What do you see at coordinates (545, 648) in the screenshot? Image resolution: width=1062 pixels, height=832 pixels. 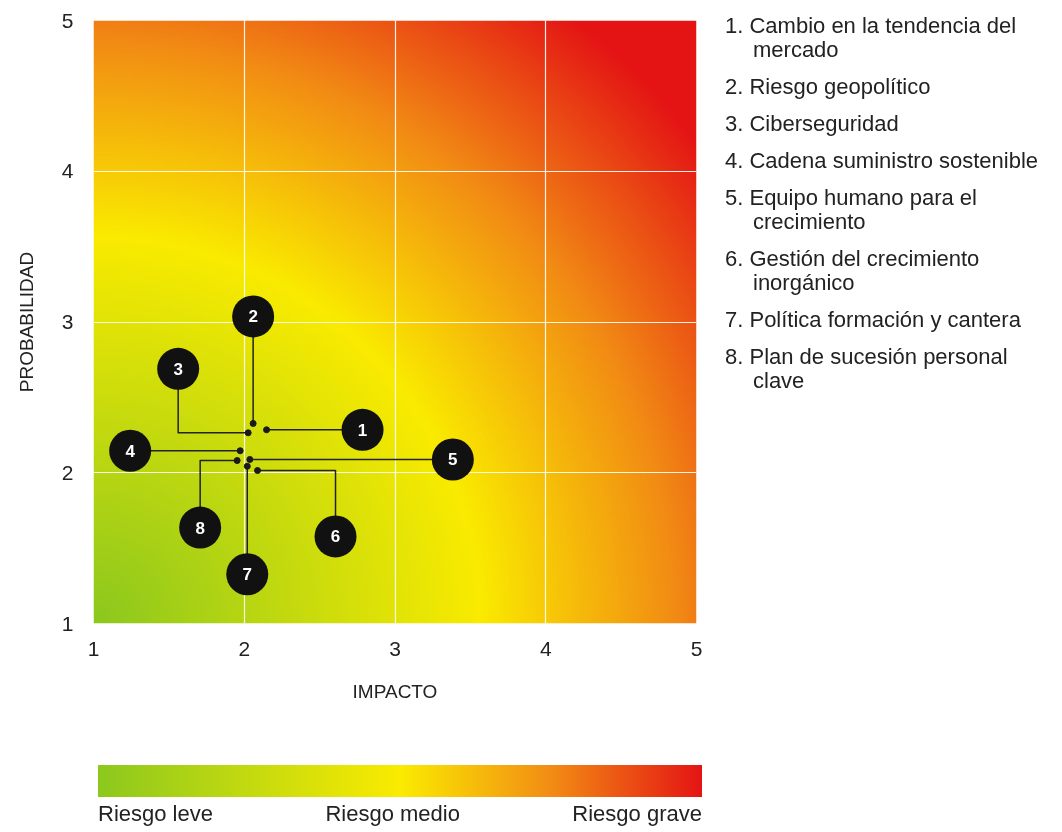 I see `x-tick-label: 4` at bounding box center [545, 648].